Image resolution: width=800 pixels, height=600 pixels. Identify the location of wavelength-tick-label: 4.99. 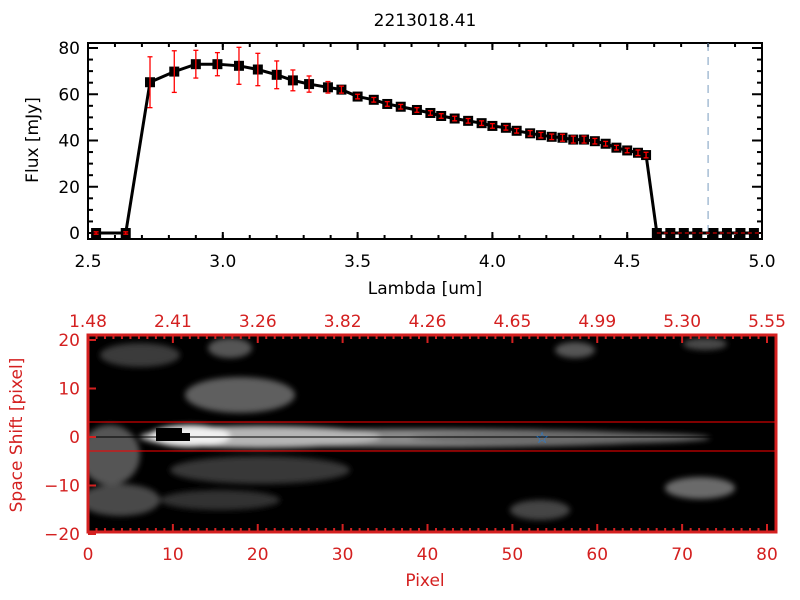
(597, 322).